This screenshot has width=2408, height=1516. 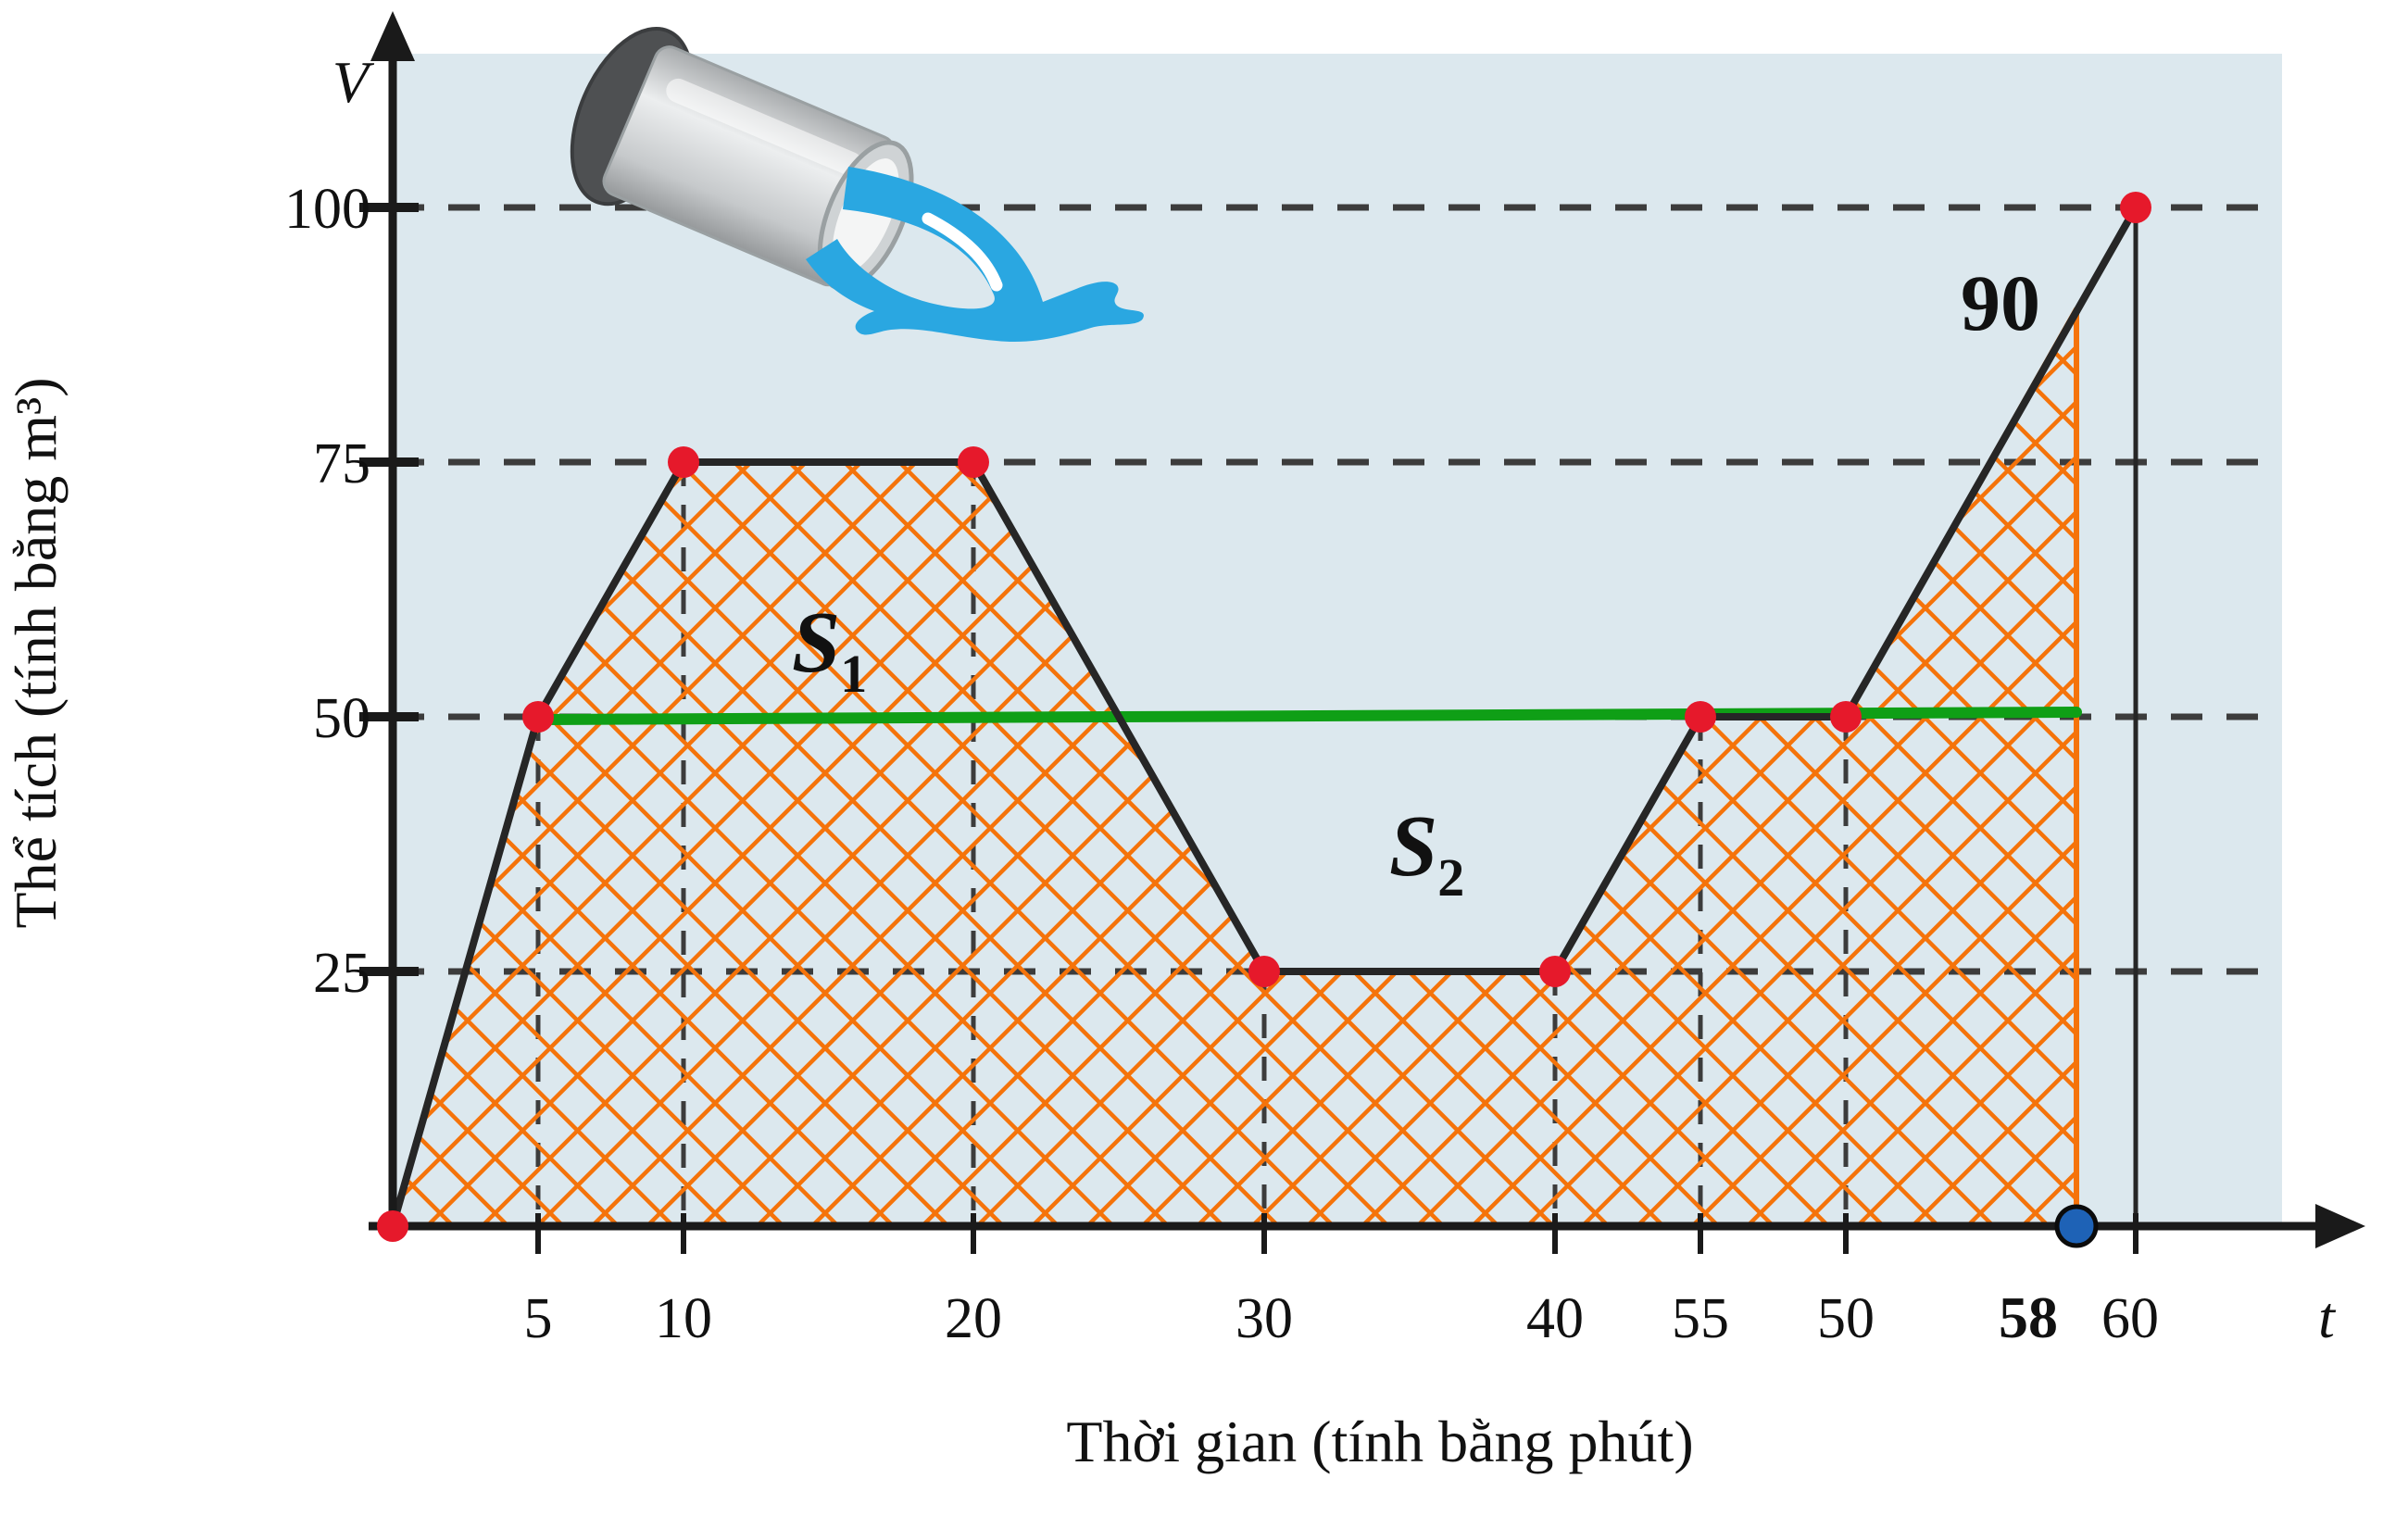 What do you see at coordinates (962, 252) in the screenshot?
I see `water-highlight` at bounding box center [962, 252].